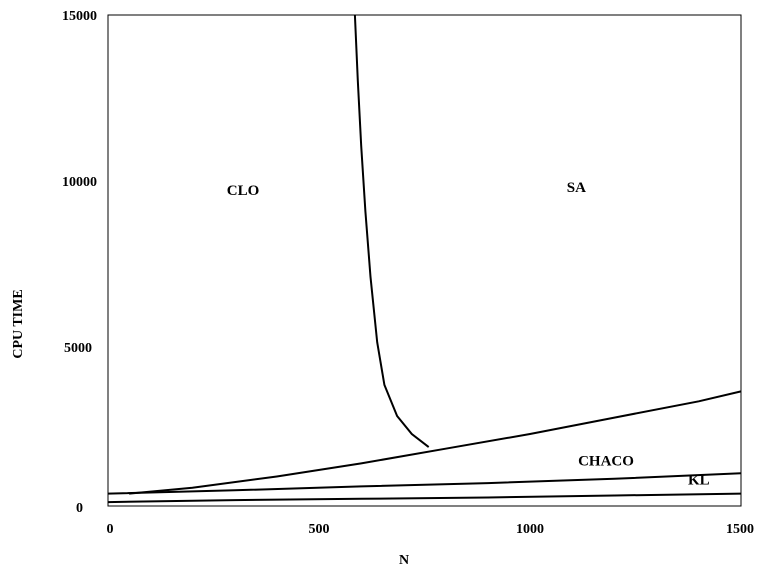 This screenshot has width=762, height=567. Describe the element at coordinates (110, 529) in the screenshot. I see `x-tick-label: 0` at that location.